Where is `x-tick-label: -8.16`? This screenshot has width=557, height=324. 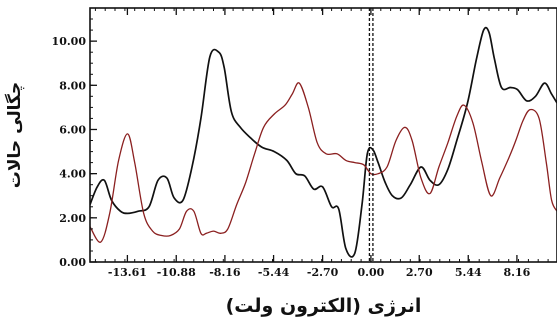 x-tick-label: -8.16 is located at coordinates (225, 272).